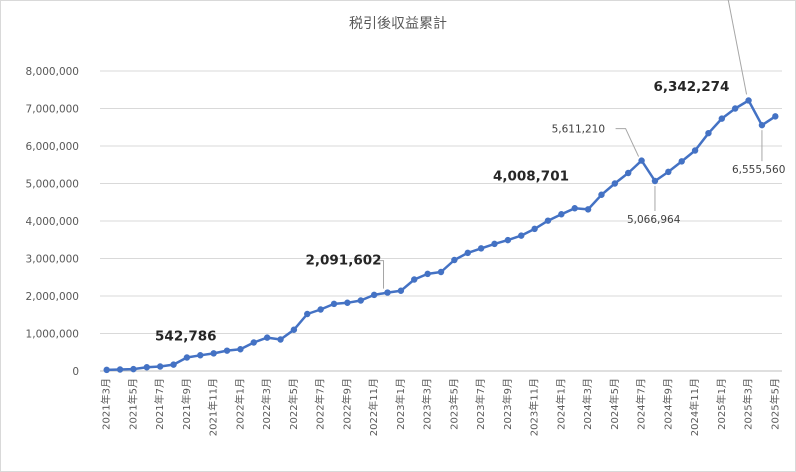 The height and width of the screenshot is (472, 796). Describe the element at coordinates (52, 185) in the screenshot. I see `y-tick-label: 5,000,000` at that location.